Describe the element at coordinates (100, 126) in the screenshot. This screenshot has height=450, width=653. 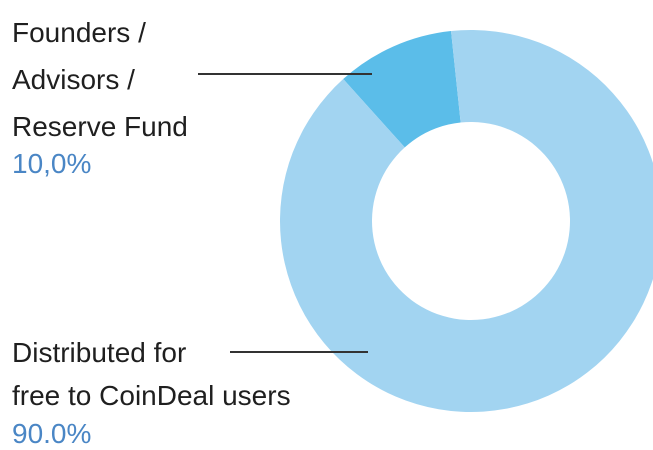
I see `slice-label: Reserve Fund` at that location.